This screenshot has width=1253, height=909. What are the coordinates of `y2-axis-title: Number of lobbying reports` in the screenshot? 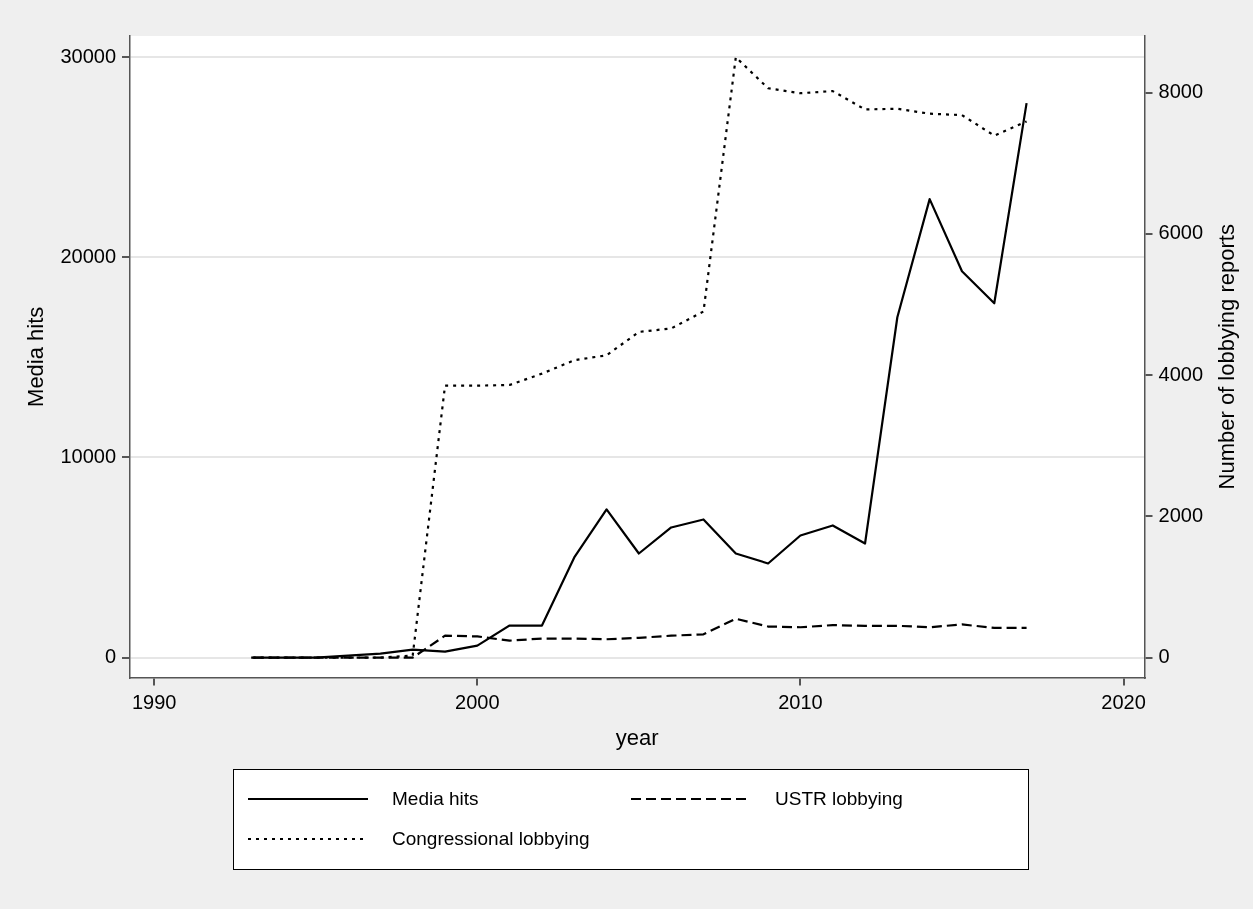 It's located at (1227, 357).